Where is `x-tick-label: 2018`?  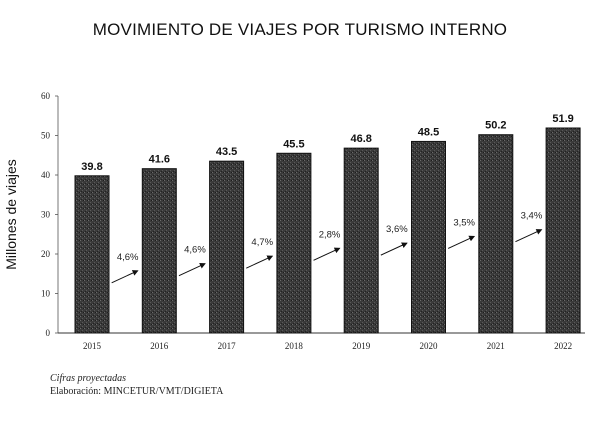 x-tick-label: 2018 is located at coordinates (294, 346).